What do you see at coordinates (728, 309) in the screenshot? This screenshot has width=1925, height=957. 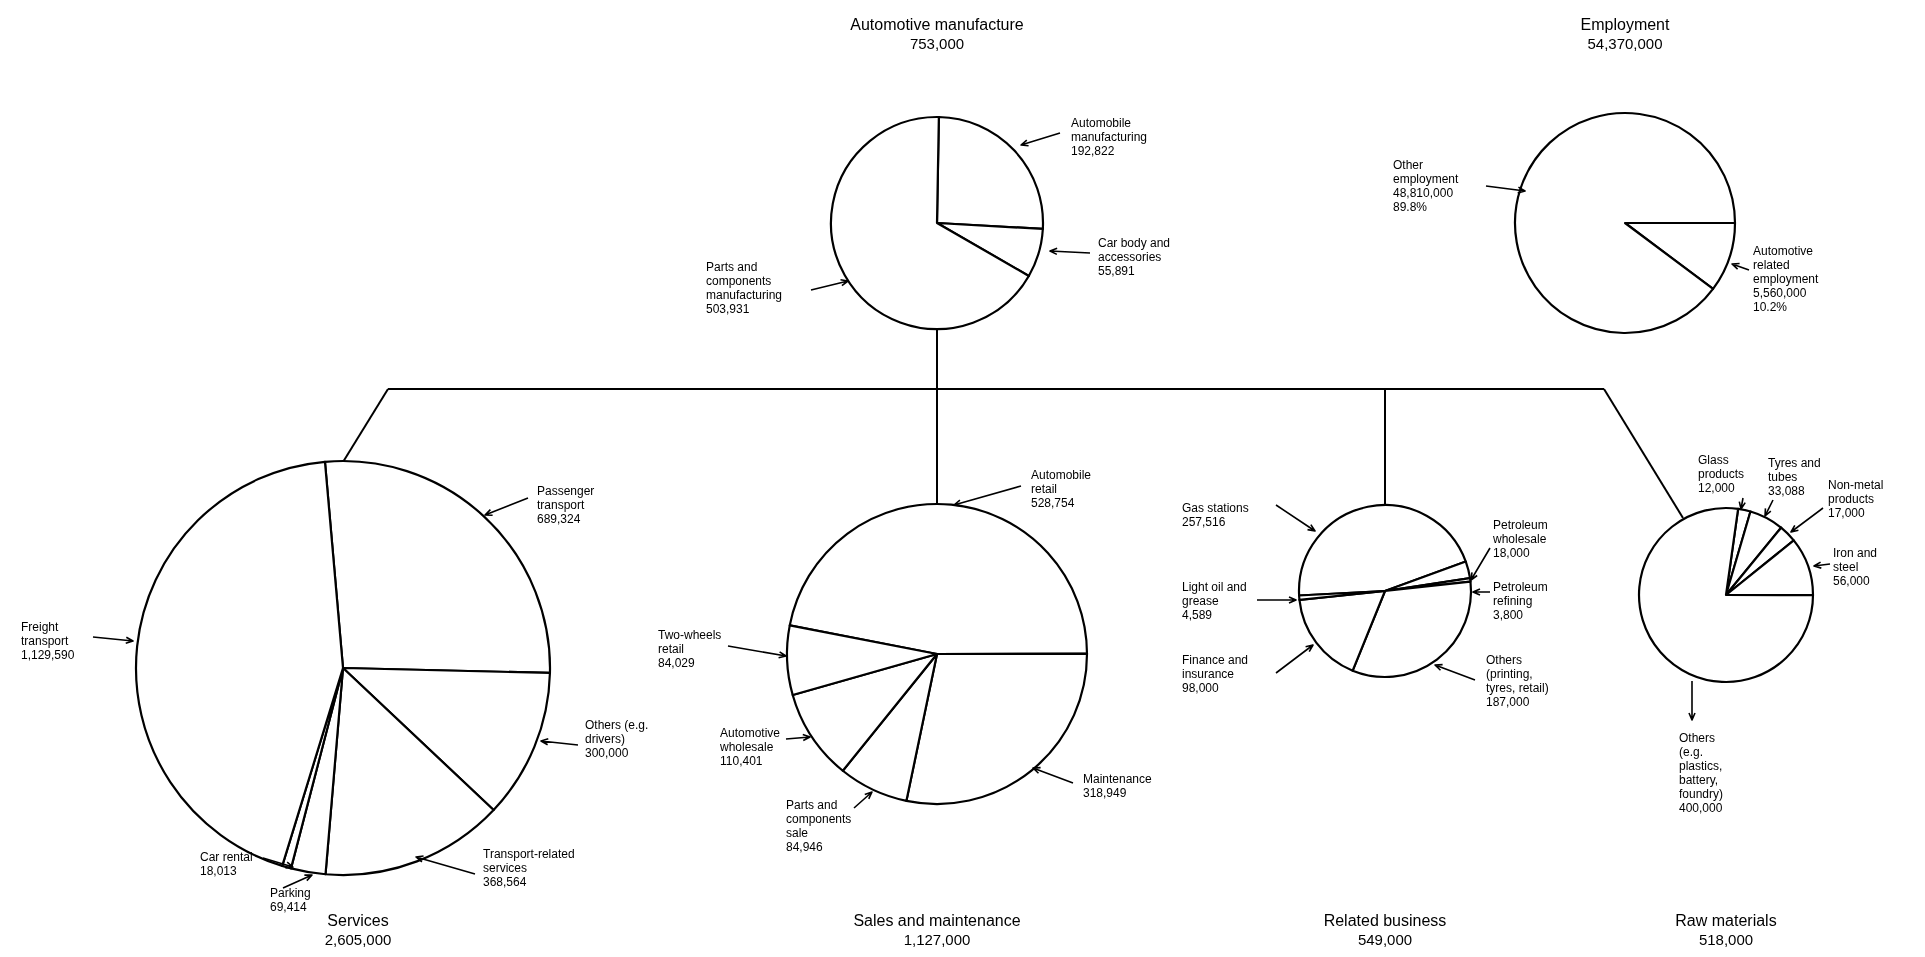 I see `data-label: 503,931` at bounding box center [728, 309].